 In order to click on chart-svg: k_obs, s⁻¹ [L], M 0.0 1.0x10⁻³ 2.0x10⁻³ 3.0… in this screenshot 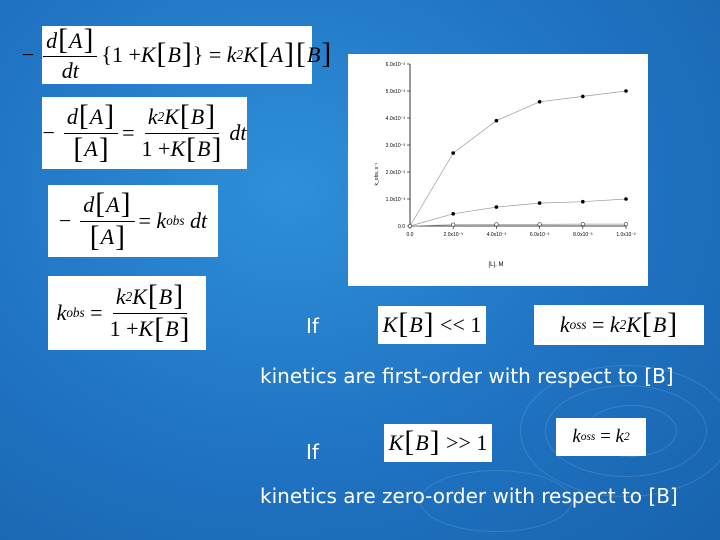, I will do `click(505, 165)`.